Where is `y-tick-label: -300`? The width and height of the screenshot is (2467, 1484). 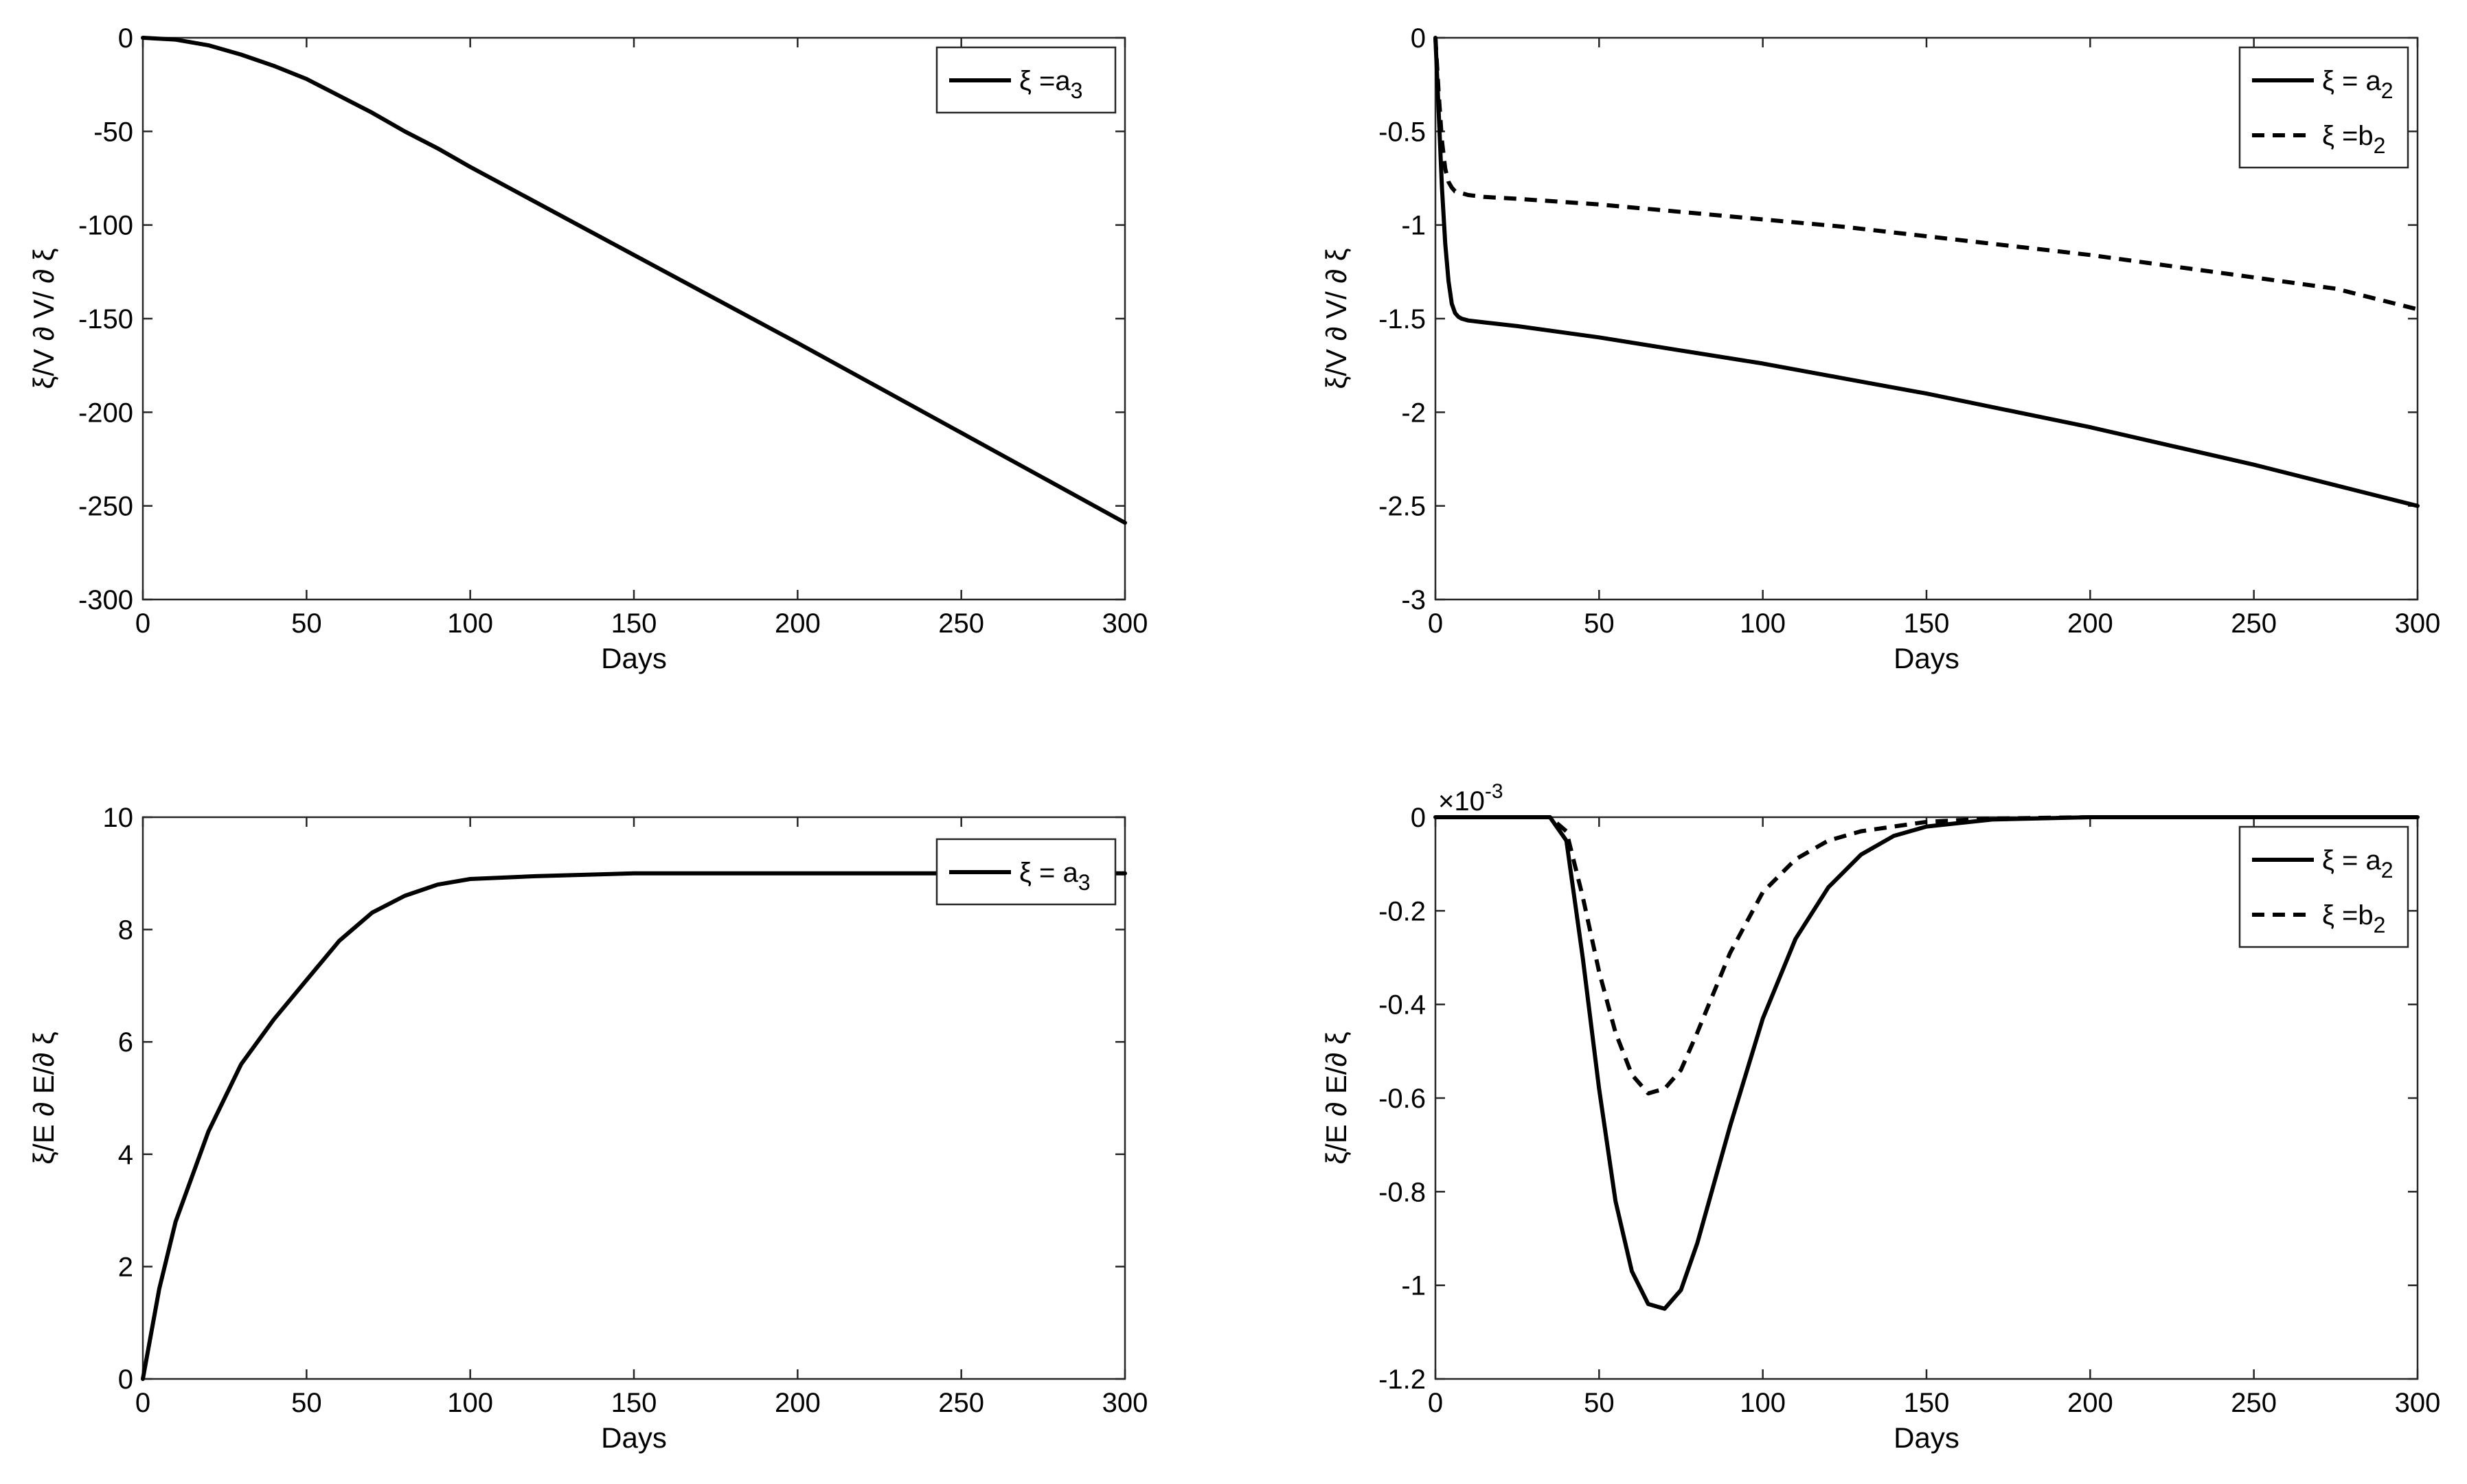 y-tick-label: -300 is located at coordinates (106, 600).